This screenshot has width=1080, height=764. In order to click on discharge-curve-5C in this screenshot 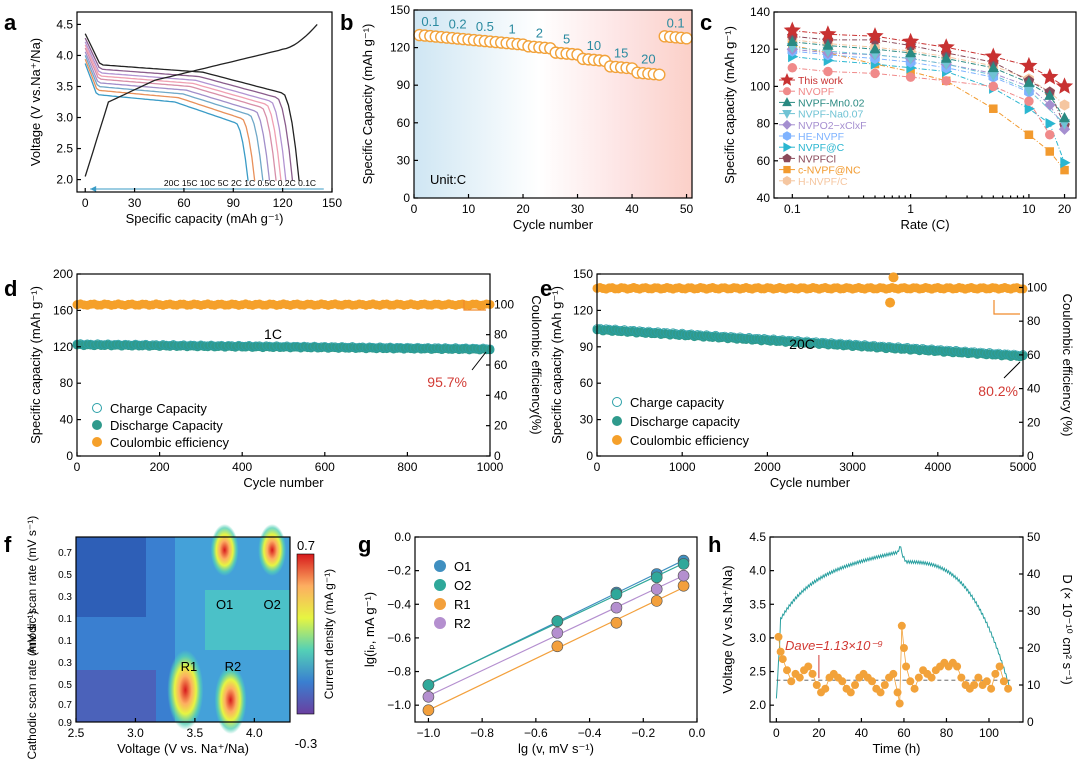, I will do `click(177, 116)`.